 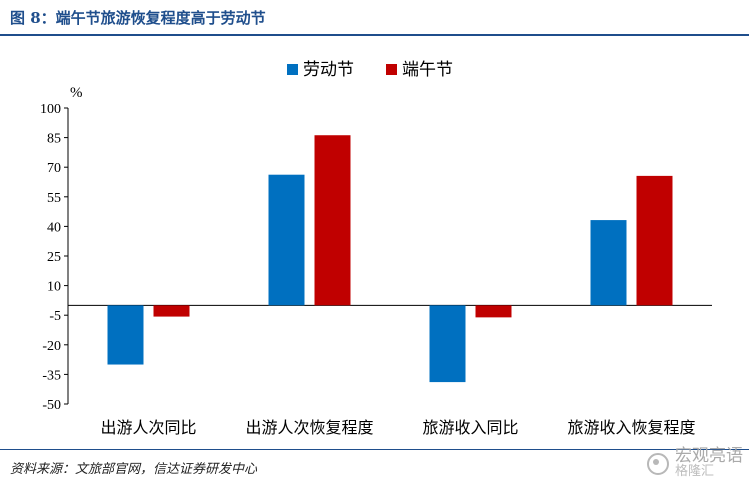 I want to click on source-note: 资料来源：文旅部官网，信达证券研发中心, so click(x=134, y=469).